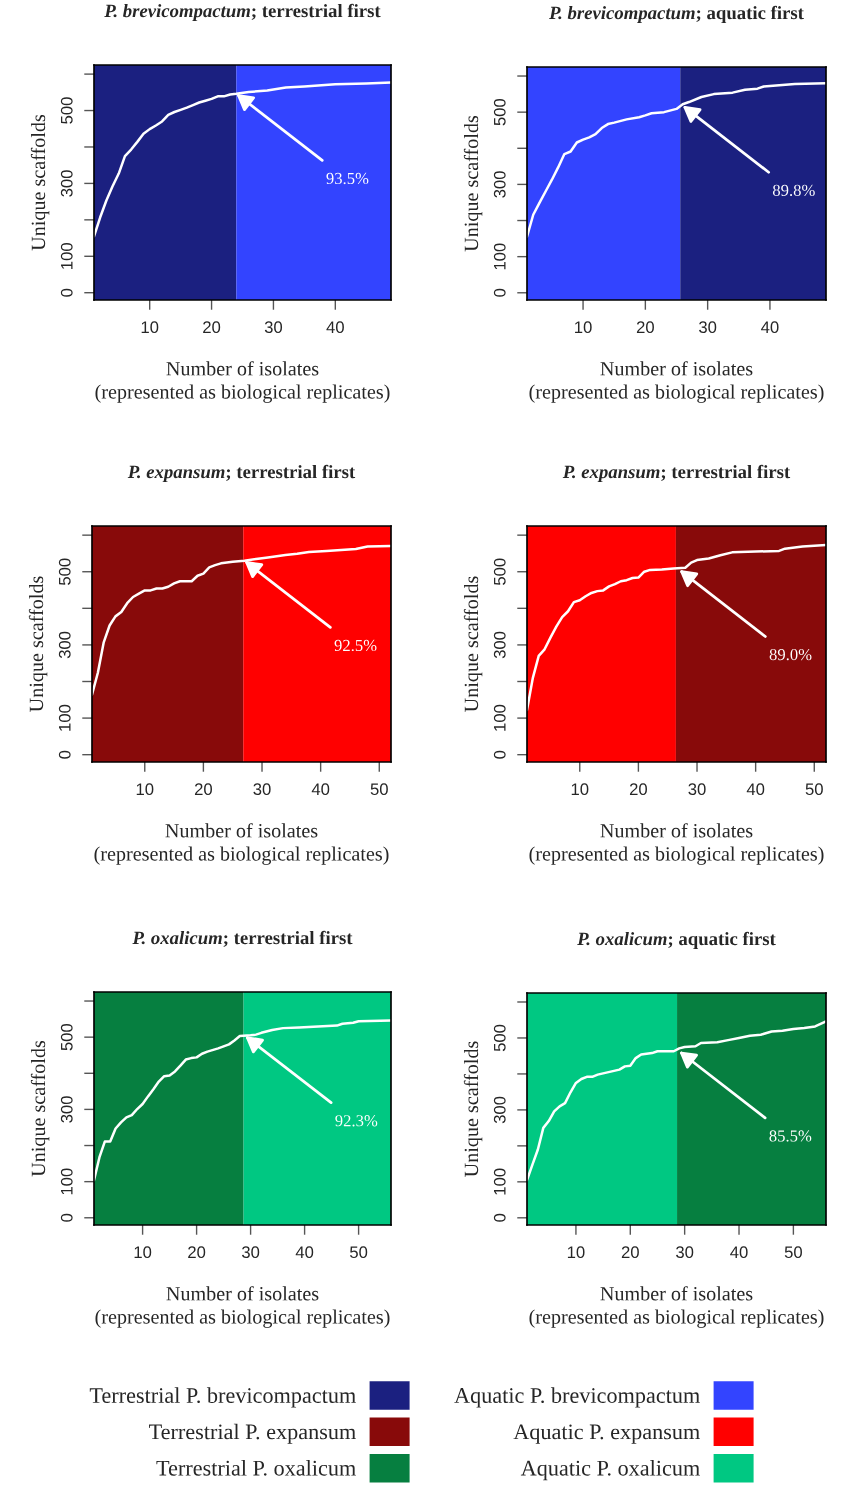 The height and width of the screenshot is (1498, 843). What do you see at coordinates (242, 12) in the screenshot?
I see `chart-title: P. brevicompactum; terrestrial first` at bounding box center [242, 12].